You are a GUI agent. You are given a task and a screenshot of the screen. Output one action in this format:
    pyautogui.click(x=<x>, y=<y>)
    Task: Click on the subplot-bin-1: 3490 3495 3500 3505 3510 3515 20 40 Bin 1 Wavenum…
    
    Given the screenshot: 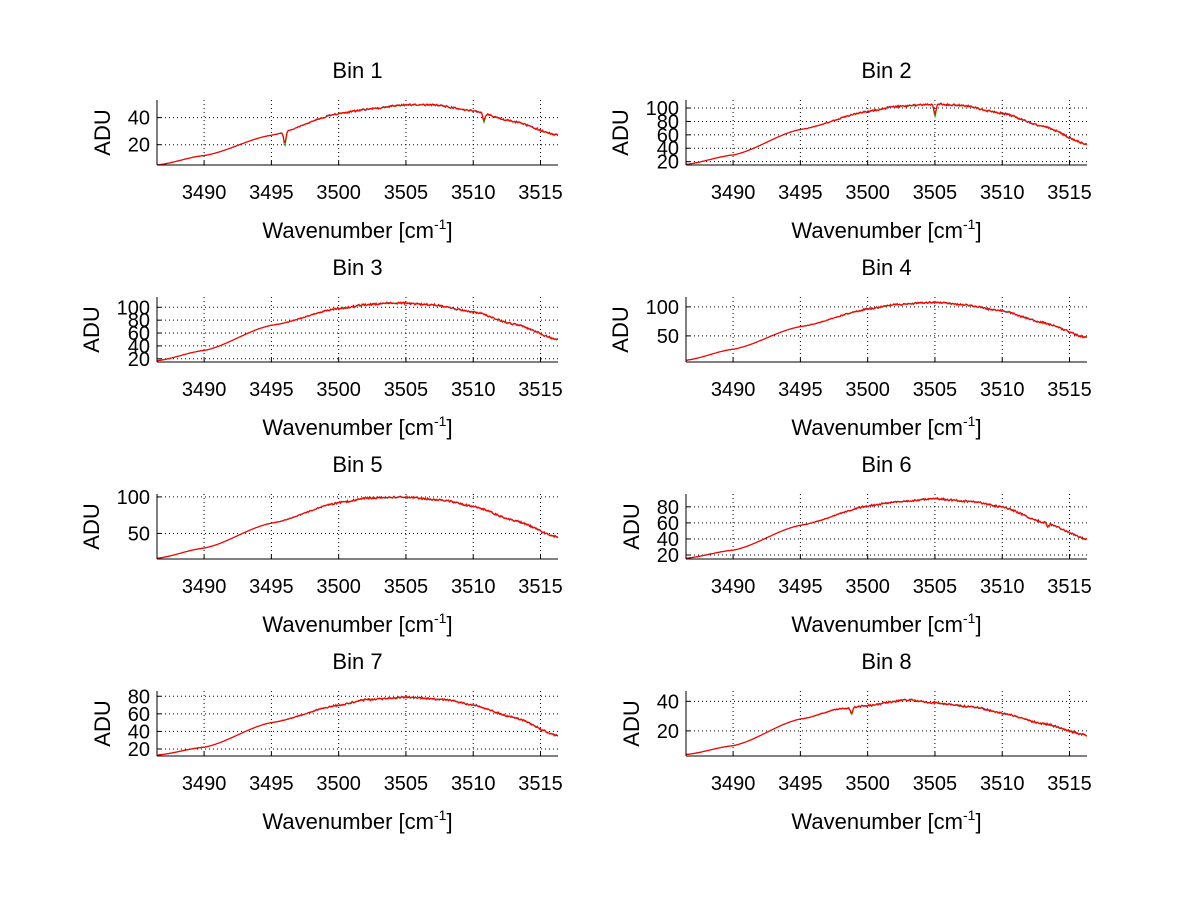 What is the action you would take?
    pyautogui.click(x=326, y=150)
    